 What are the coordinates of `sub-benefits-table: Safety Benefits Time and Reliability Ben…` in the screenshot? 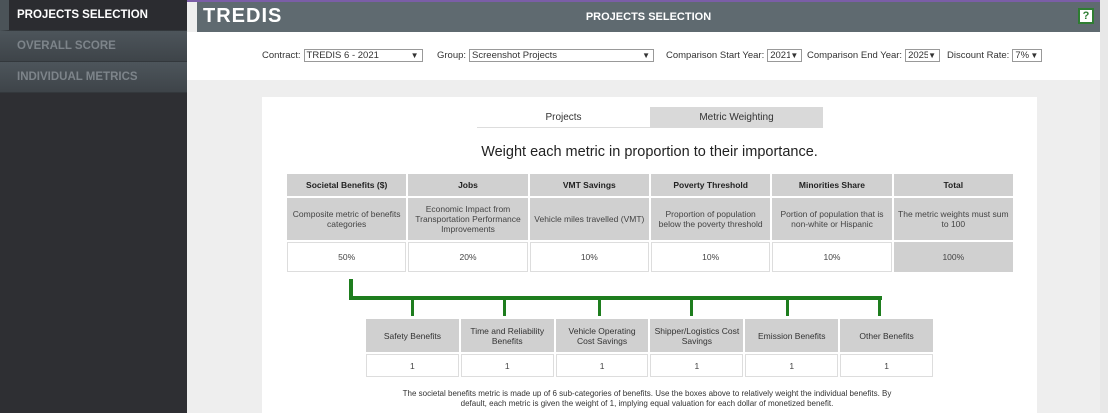 It's located at (649, 348).